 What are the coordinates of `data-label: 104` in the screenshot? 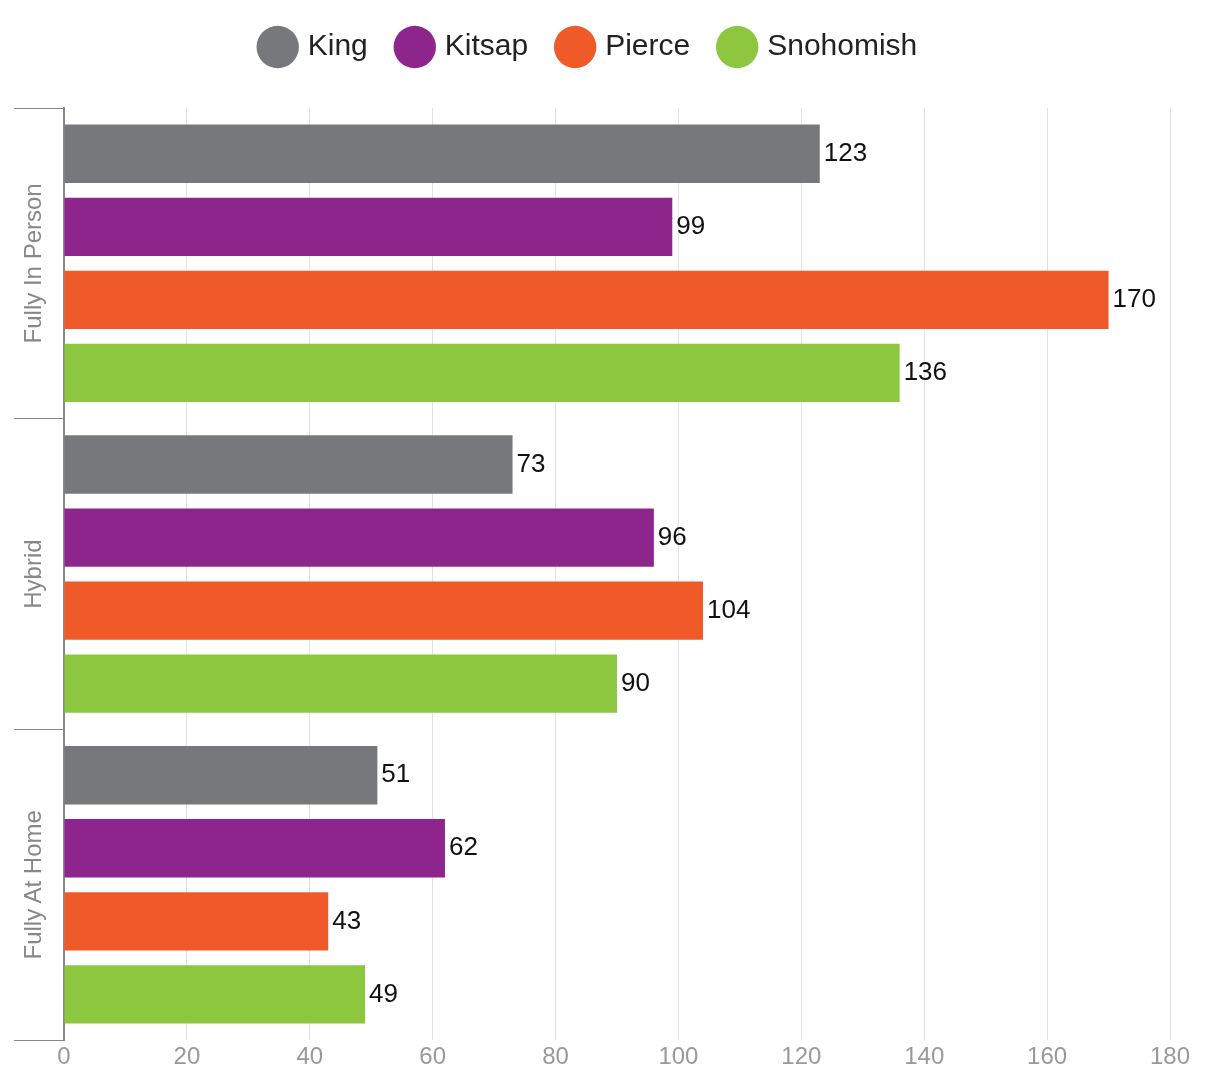 It's located at (729, 608).